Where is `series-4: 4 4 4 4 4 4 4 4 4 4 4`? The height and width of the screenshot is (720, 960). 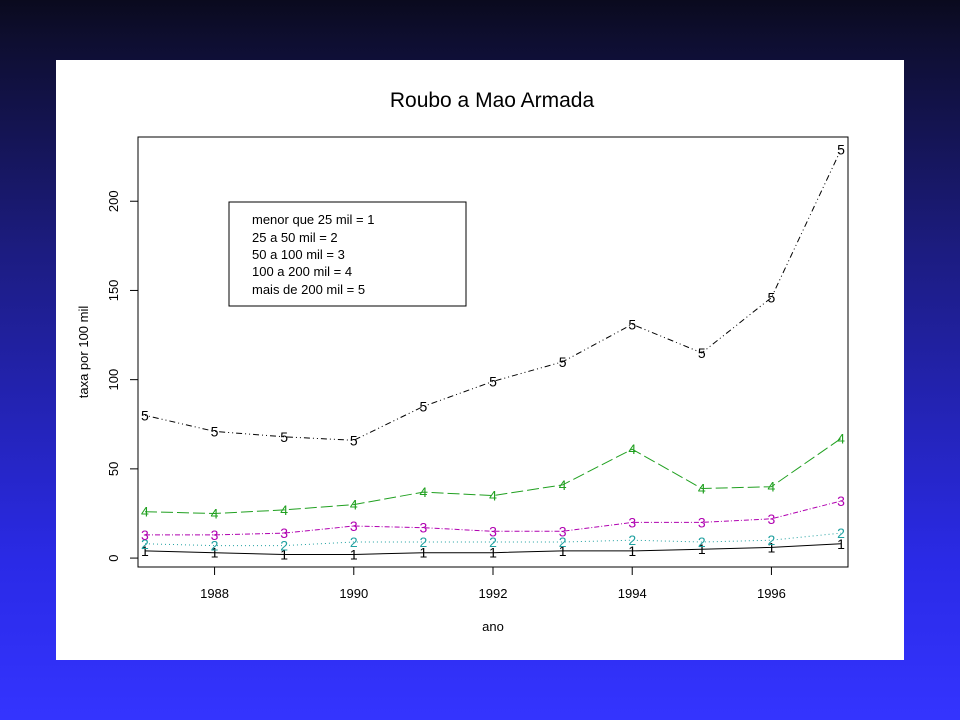
series-4: 4 4 4 4 4 4 4 4 4 4 4 is located at coordinates (493, 476).